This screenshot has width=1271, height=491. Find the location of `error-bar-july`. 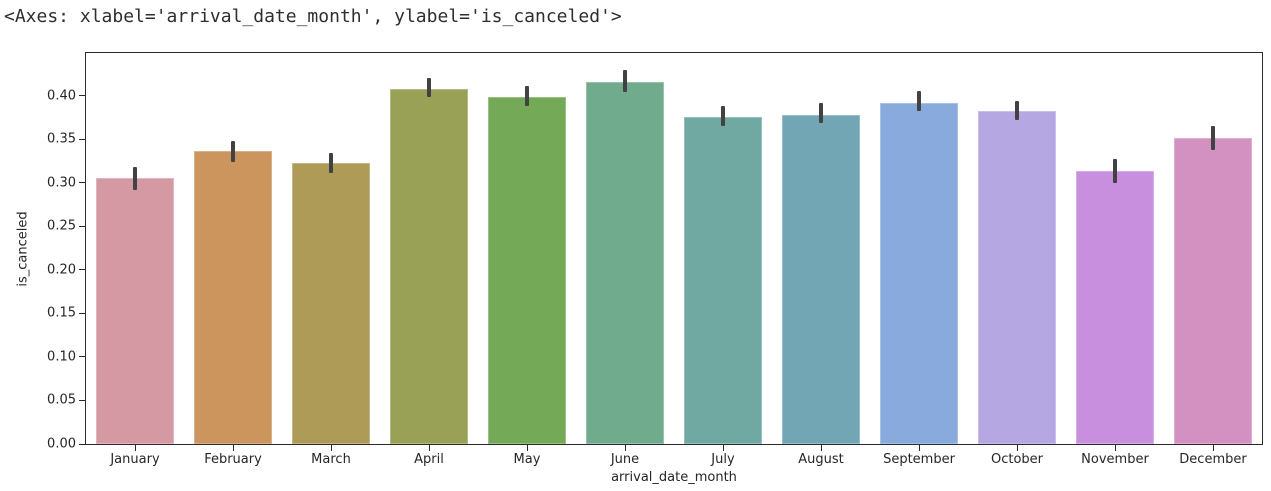

error-bar-july is located at coordinates (723, 116).